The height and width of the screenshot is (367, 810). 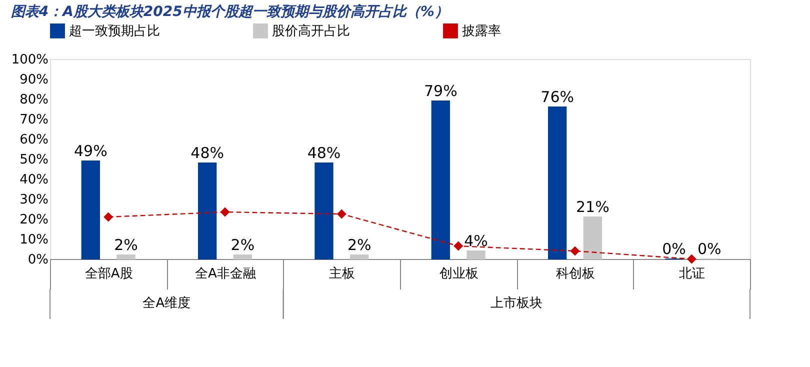 I want to click on y-tick-label: 60%, so click(x=34, y=140).